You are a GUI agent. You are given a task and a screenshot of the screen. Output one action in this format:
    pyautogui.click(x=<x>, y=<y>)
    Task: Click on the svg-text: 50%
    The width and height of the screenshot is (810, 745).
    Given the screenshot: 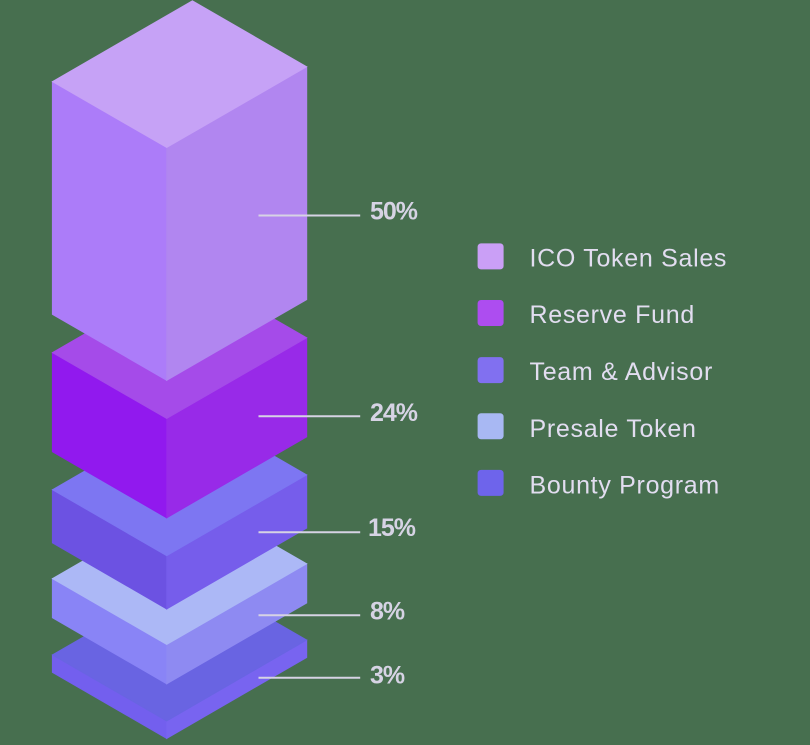 What is the action you would take?
    pyautogui.click(x=394, y=212)
    